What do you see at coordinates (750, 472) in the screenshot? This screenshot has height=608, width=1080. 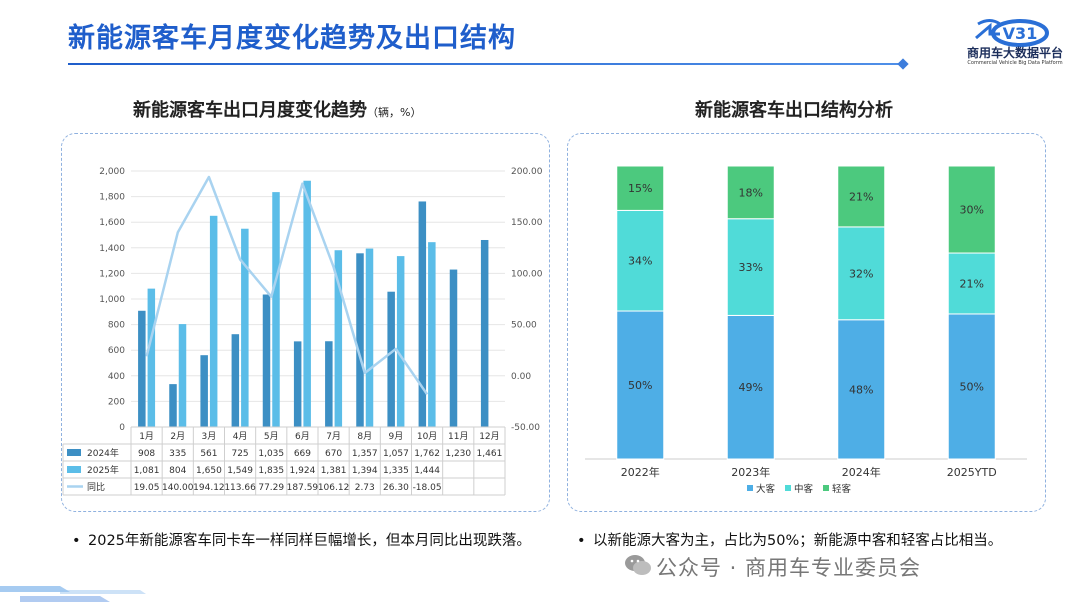 I see `category-label: 2023年` at bounding box center [750, 472].